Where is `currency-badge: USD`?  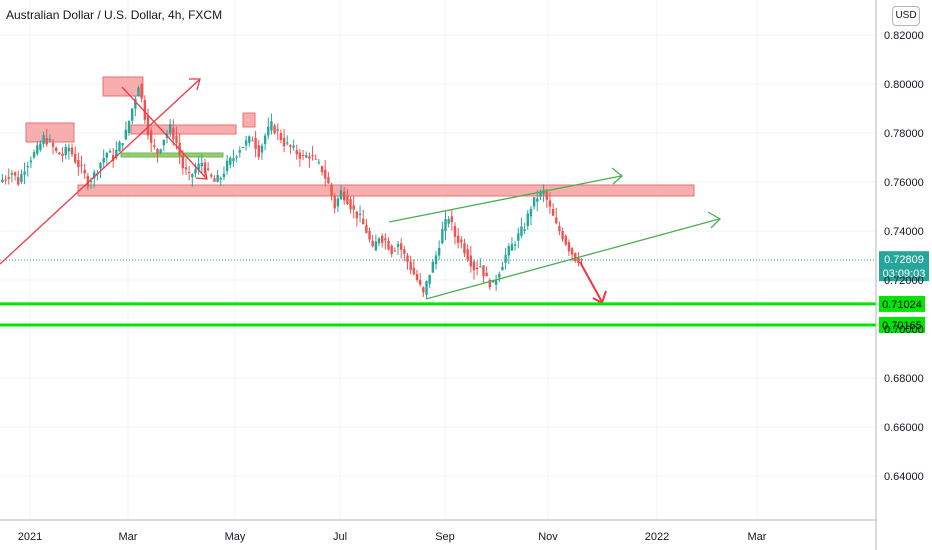
currency-badge: USD is located at coordinates (906, 16).